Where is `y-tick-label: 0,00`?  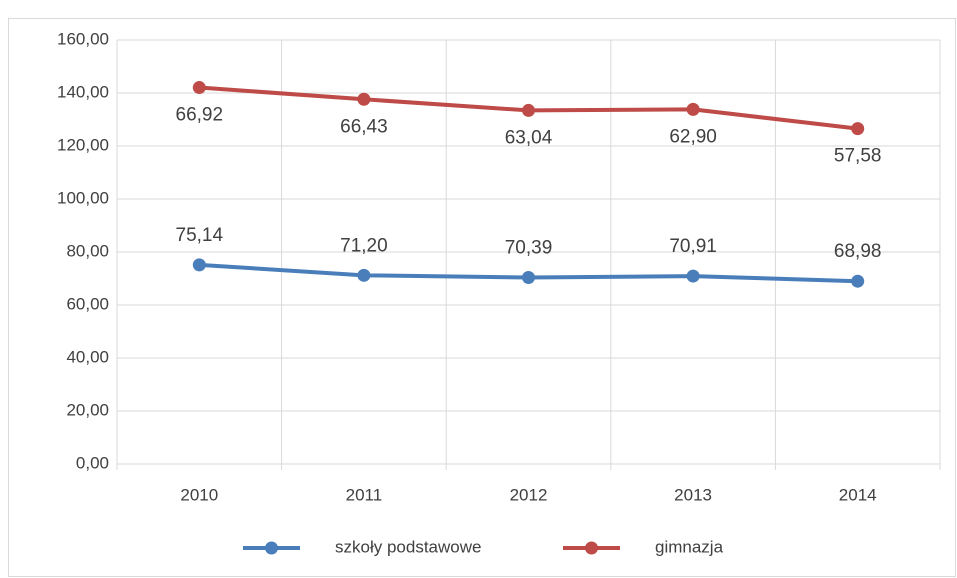
y-tick-label: 0,00 is located at coordinates (92, 462).